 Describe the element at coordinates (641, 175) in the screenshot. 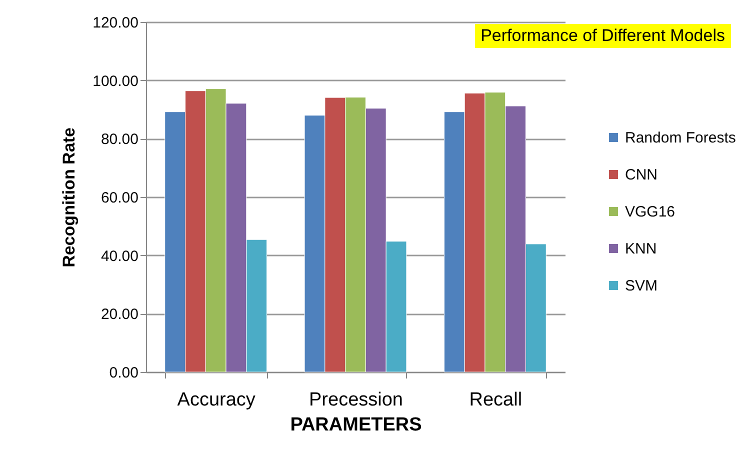

I see `legend-label: CNN` at that location.